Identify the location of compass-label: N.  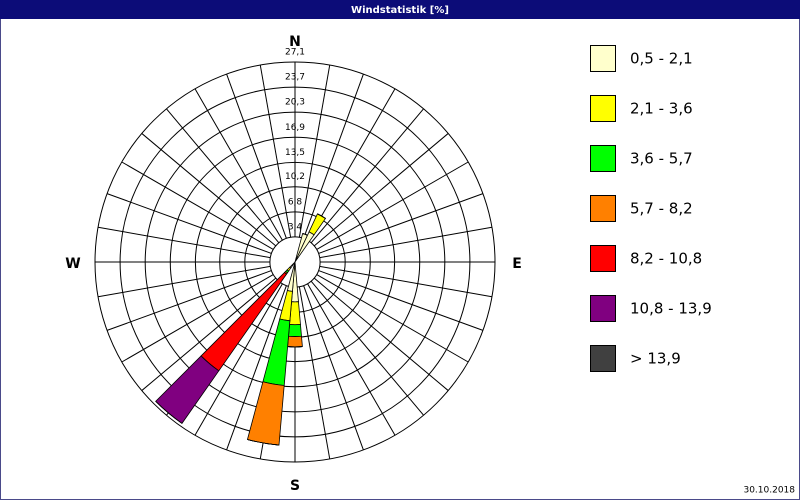
(295, 42).